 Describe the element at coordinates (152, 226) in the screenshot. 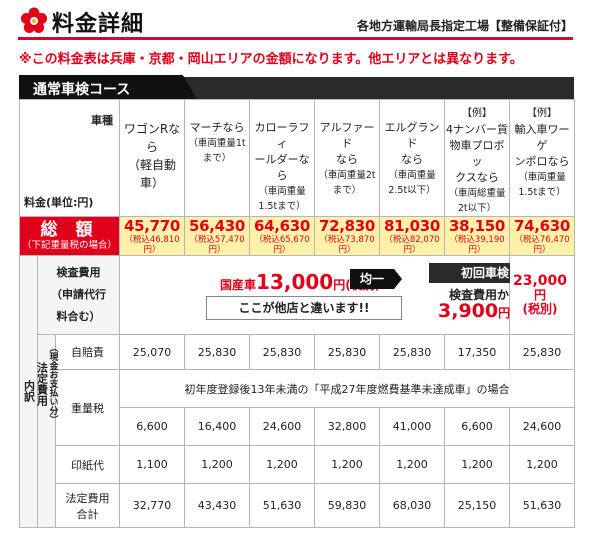

I see `cell-text: 45,770` at that location.